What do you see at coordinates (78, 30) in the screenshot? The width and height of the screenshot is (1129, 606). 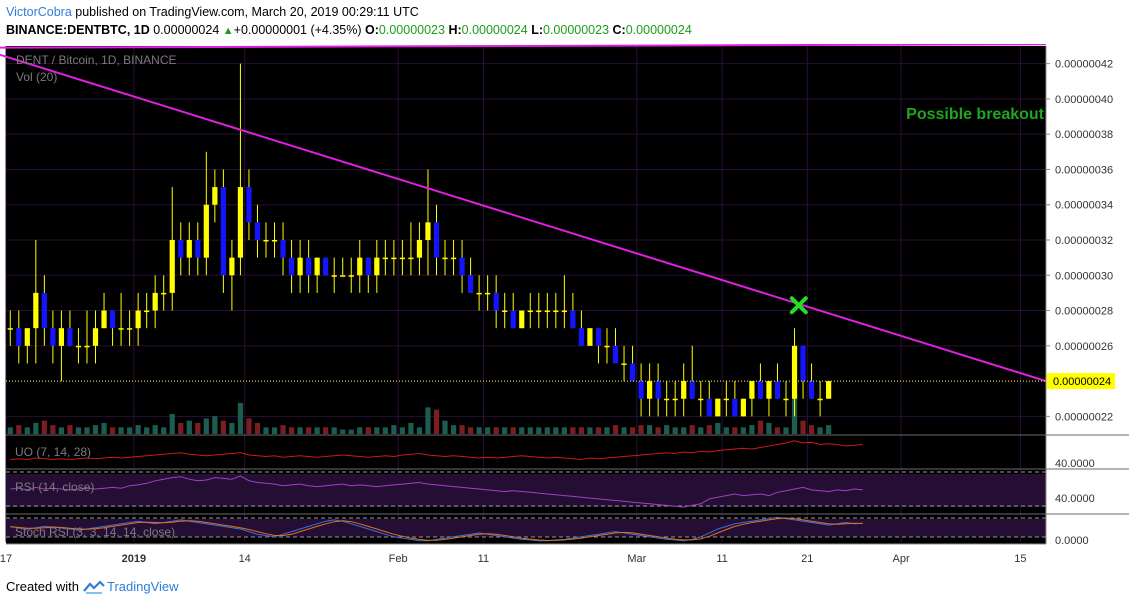 I see `symbol-label: BINANCE:DENTBTC, 1D` at bounding box center [78, 30].